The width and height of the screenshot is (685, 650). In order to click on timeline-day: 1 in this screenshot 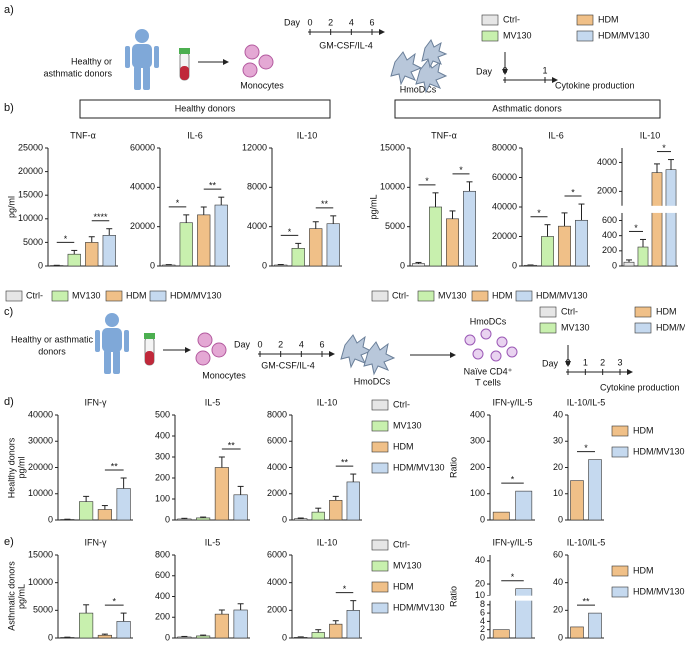, I will do `click(544, 70)`.